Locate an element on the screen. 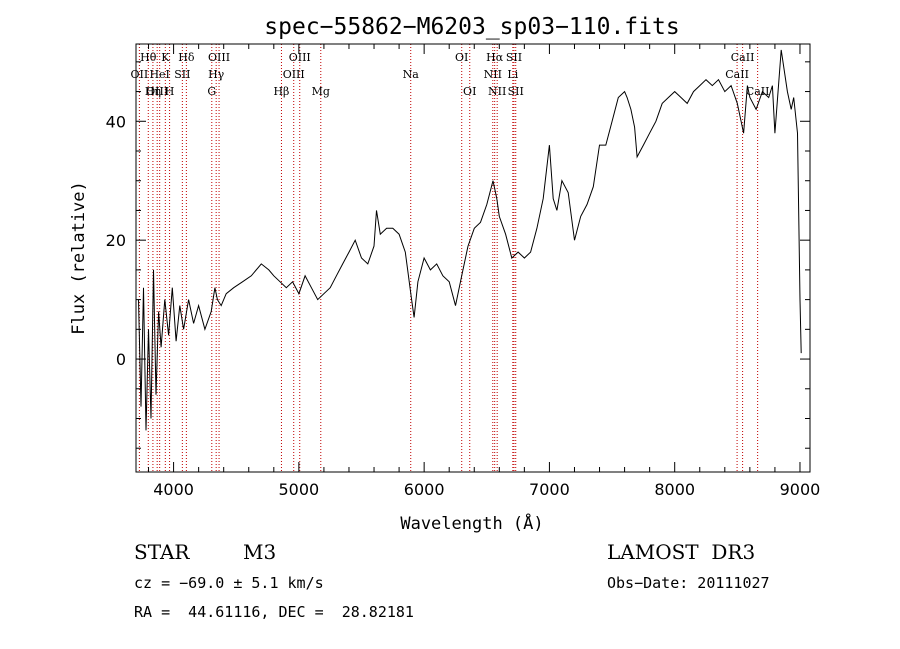  line-marker-label: Na is located at coordinates (411, 74).